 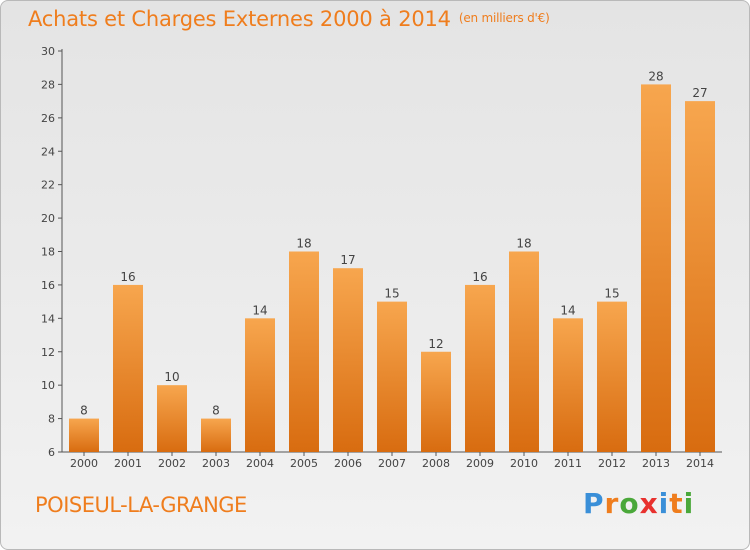 What do you see at coordinates (656, 463) in the screenshot?
I see `x-tick-label-2013: 2013` at bounding box center [656, 463].